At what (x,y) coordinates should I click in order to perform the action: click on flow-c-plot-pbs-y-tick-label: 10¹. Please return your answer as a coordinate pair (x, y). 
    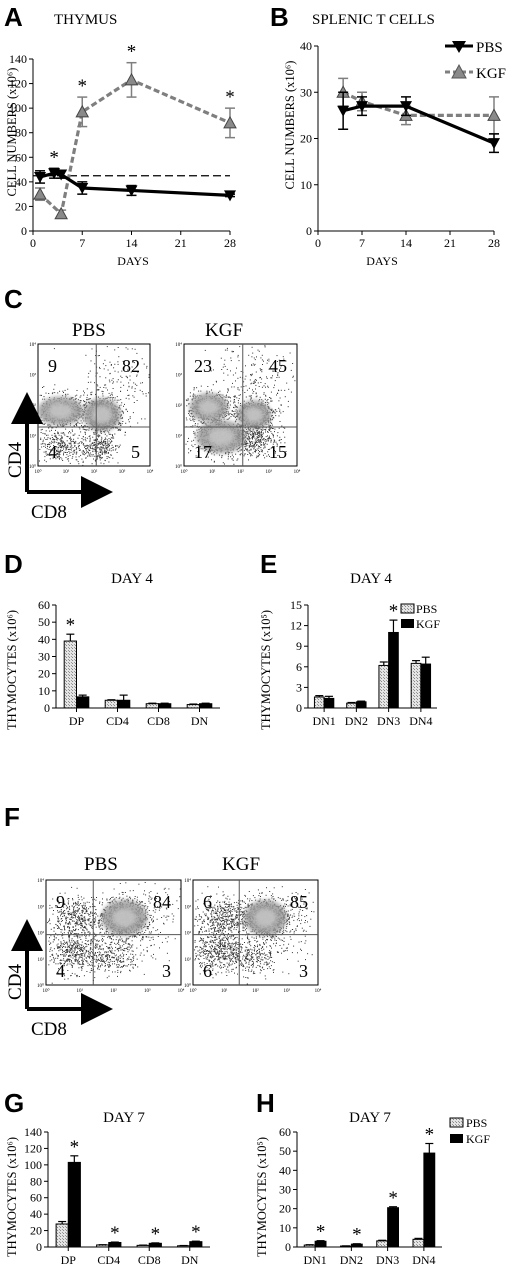
    Looking at the image, I should click on (33, 437).